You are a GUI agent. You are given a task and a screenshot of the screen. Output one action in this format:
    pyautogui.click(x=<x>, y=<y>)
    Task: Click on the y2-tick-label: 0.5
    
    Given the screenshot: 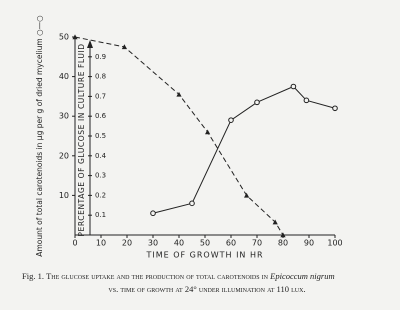 What is the action you would take?
    pyautogui.click(x=100, y=136)
    